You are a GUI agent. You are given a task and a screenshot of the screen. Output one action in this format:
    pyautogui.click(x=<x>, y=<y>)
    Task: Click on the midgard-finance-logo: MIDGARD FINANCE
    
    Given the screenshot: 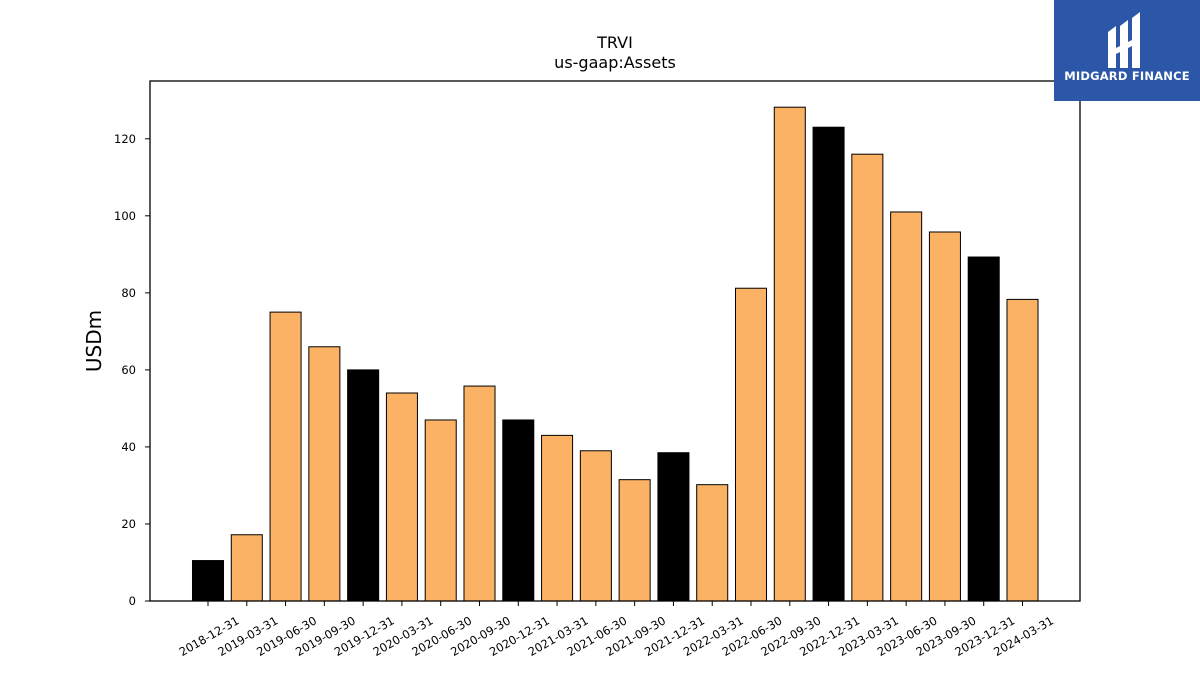 What is the action you would take?
    pyautogui.click(x=1127, y=50)
    